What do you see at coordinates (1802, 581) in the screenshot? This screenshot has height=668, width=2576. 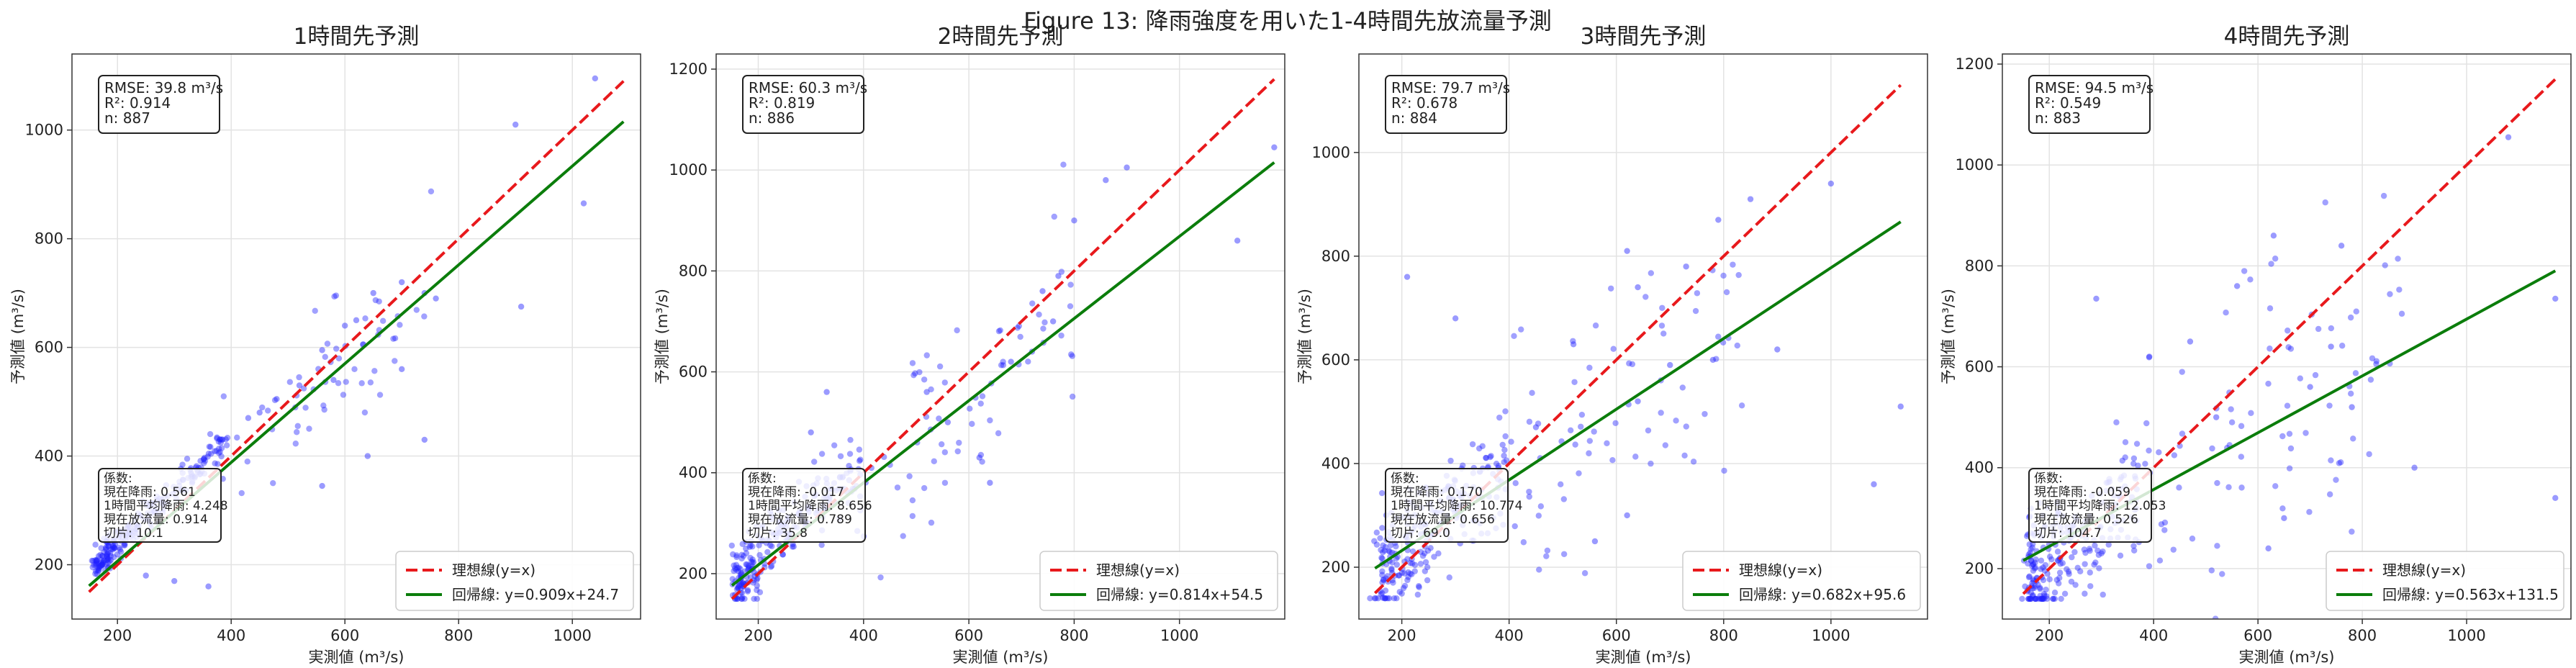 I see `legend: 理想線(y=x) 回帰線: y=0.682x+95.6` at bounding box center [1802, 581].